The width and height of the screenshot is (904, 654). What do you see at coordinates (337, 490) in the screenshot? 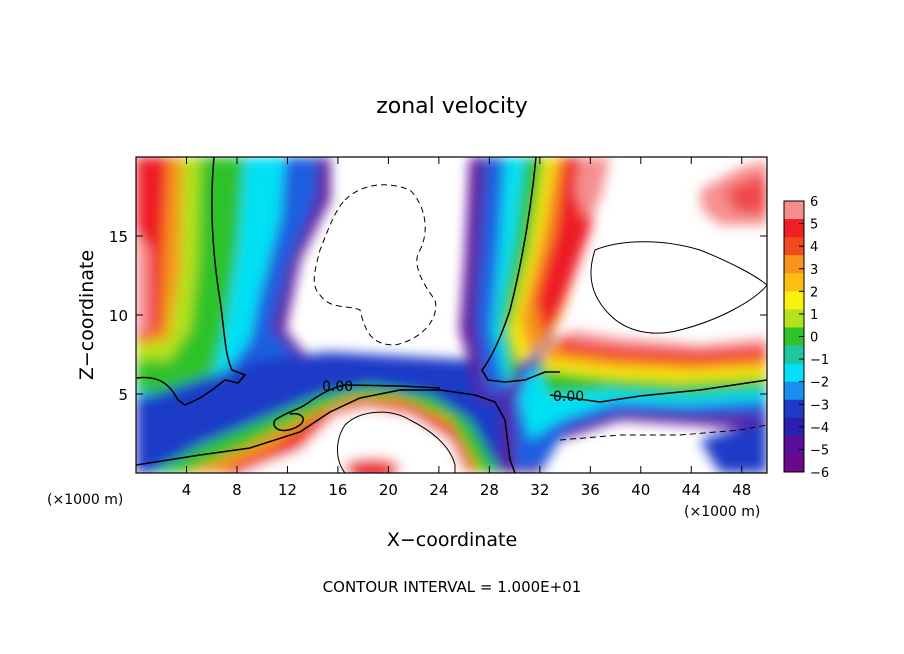
I see `x-tick-label: 16` at bounding box center [337, 490].